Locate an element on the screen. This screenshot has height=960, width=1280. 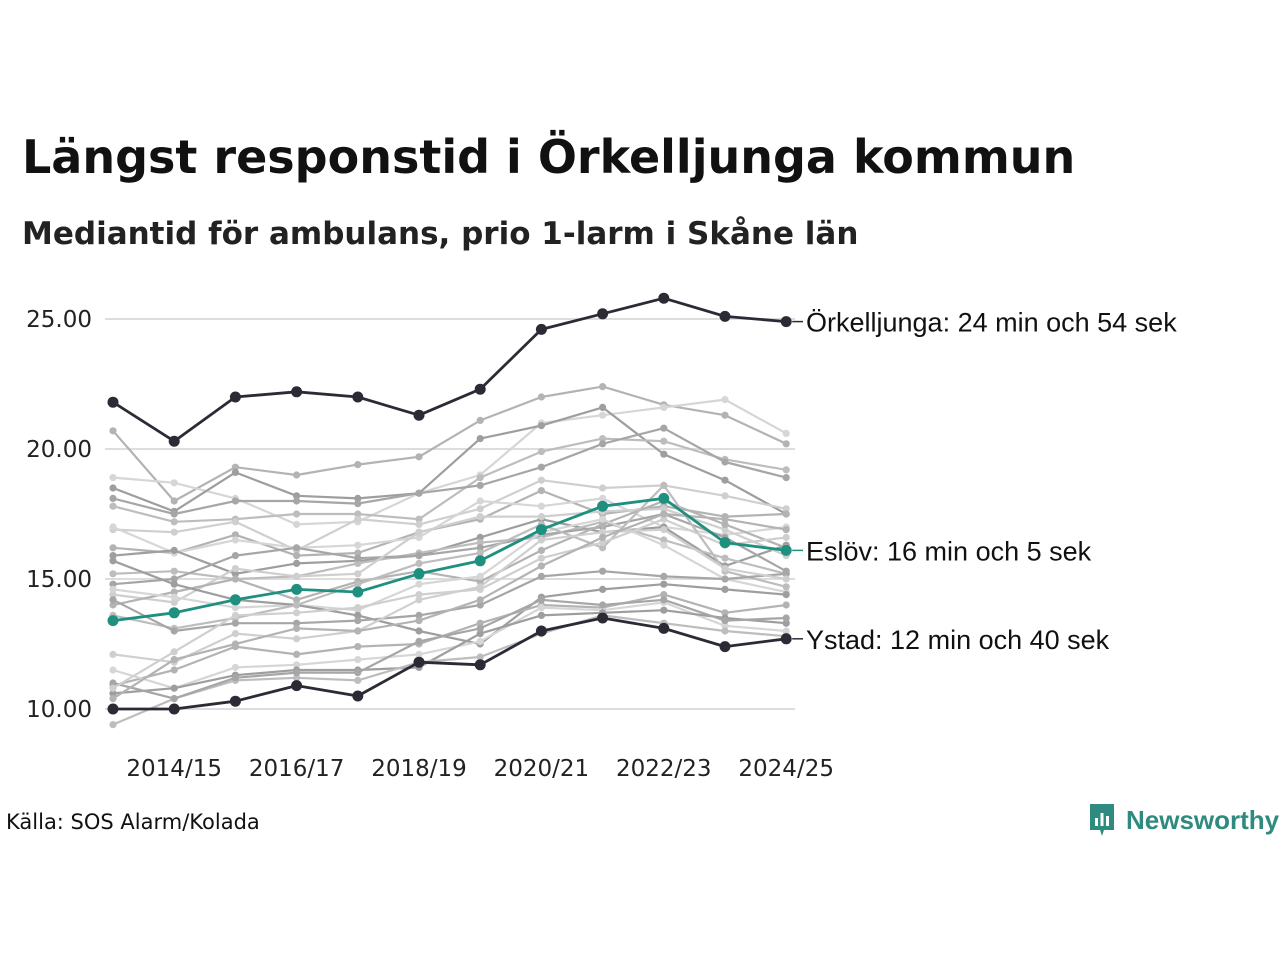
series-ystad-point is located at coordinates (235, 701).